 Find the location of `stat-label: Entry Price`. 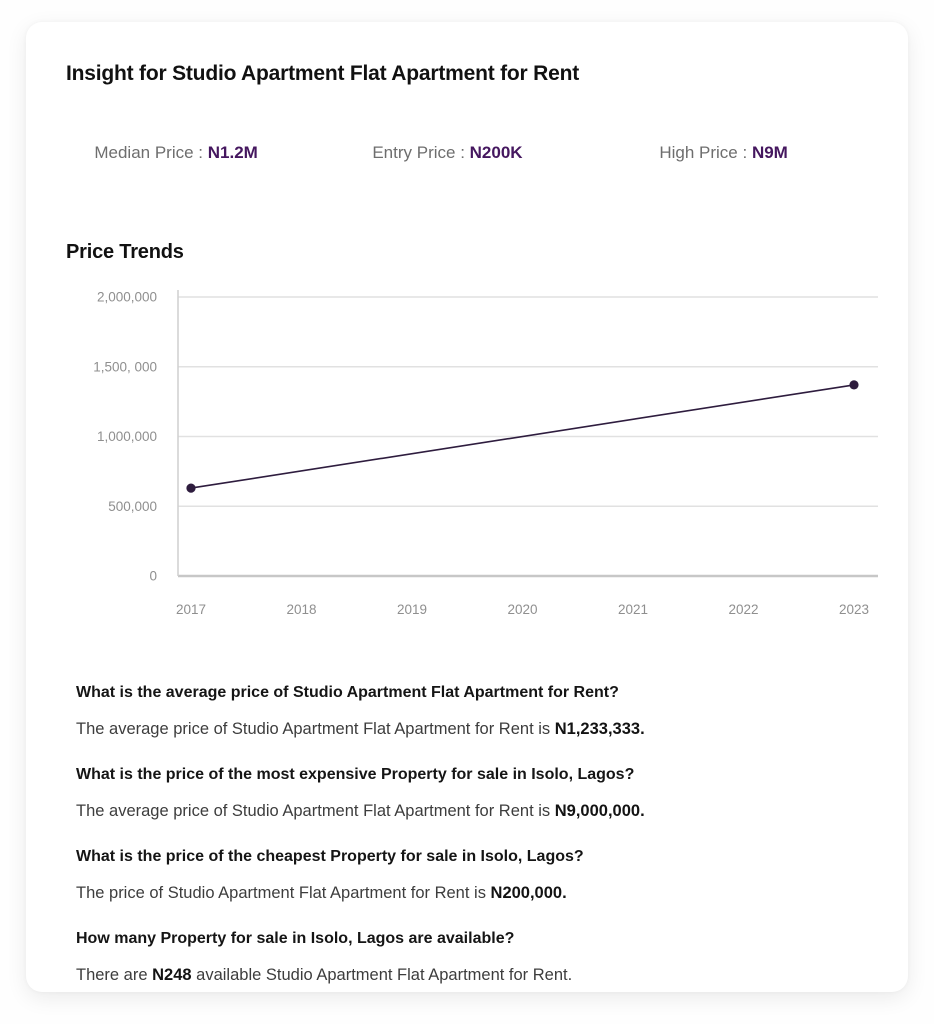

stat-label: Entry Price is located at coordinates (414, 152).